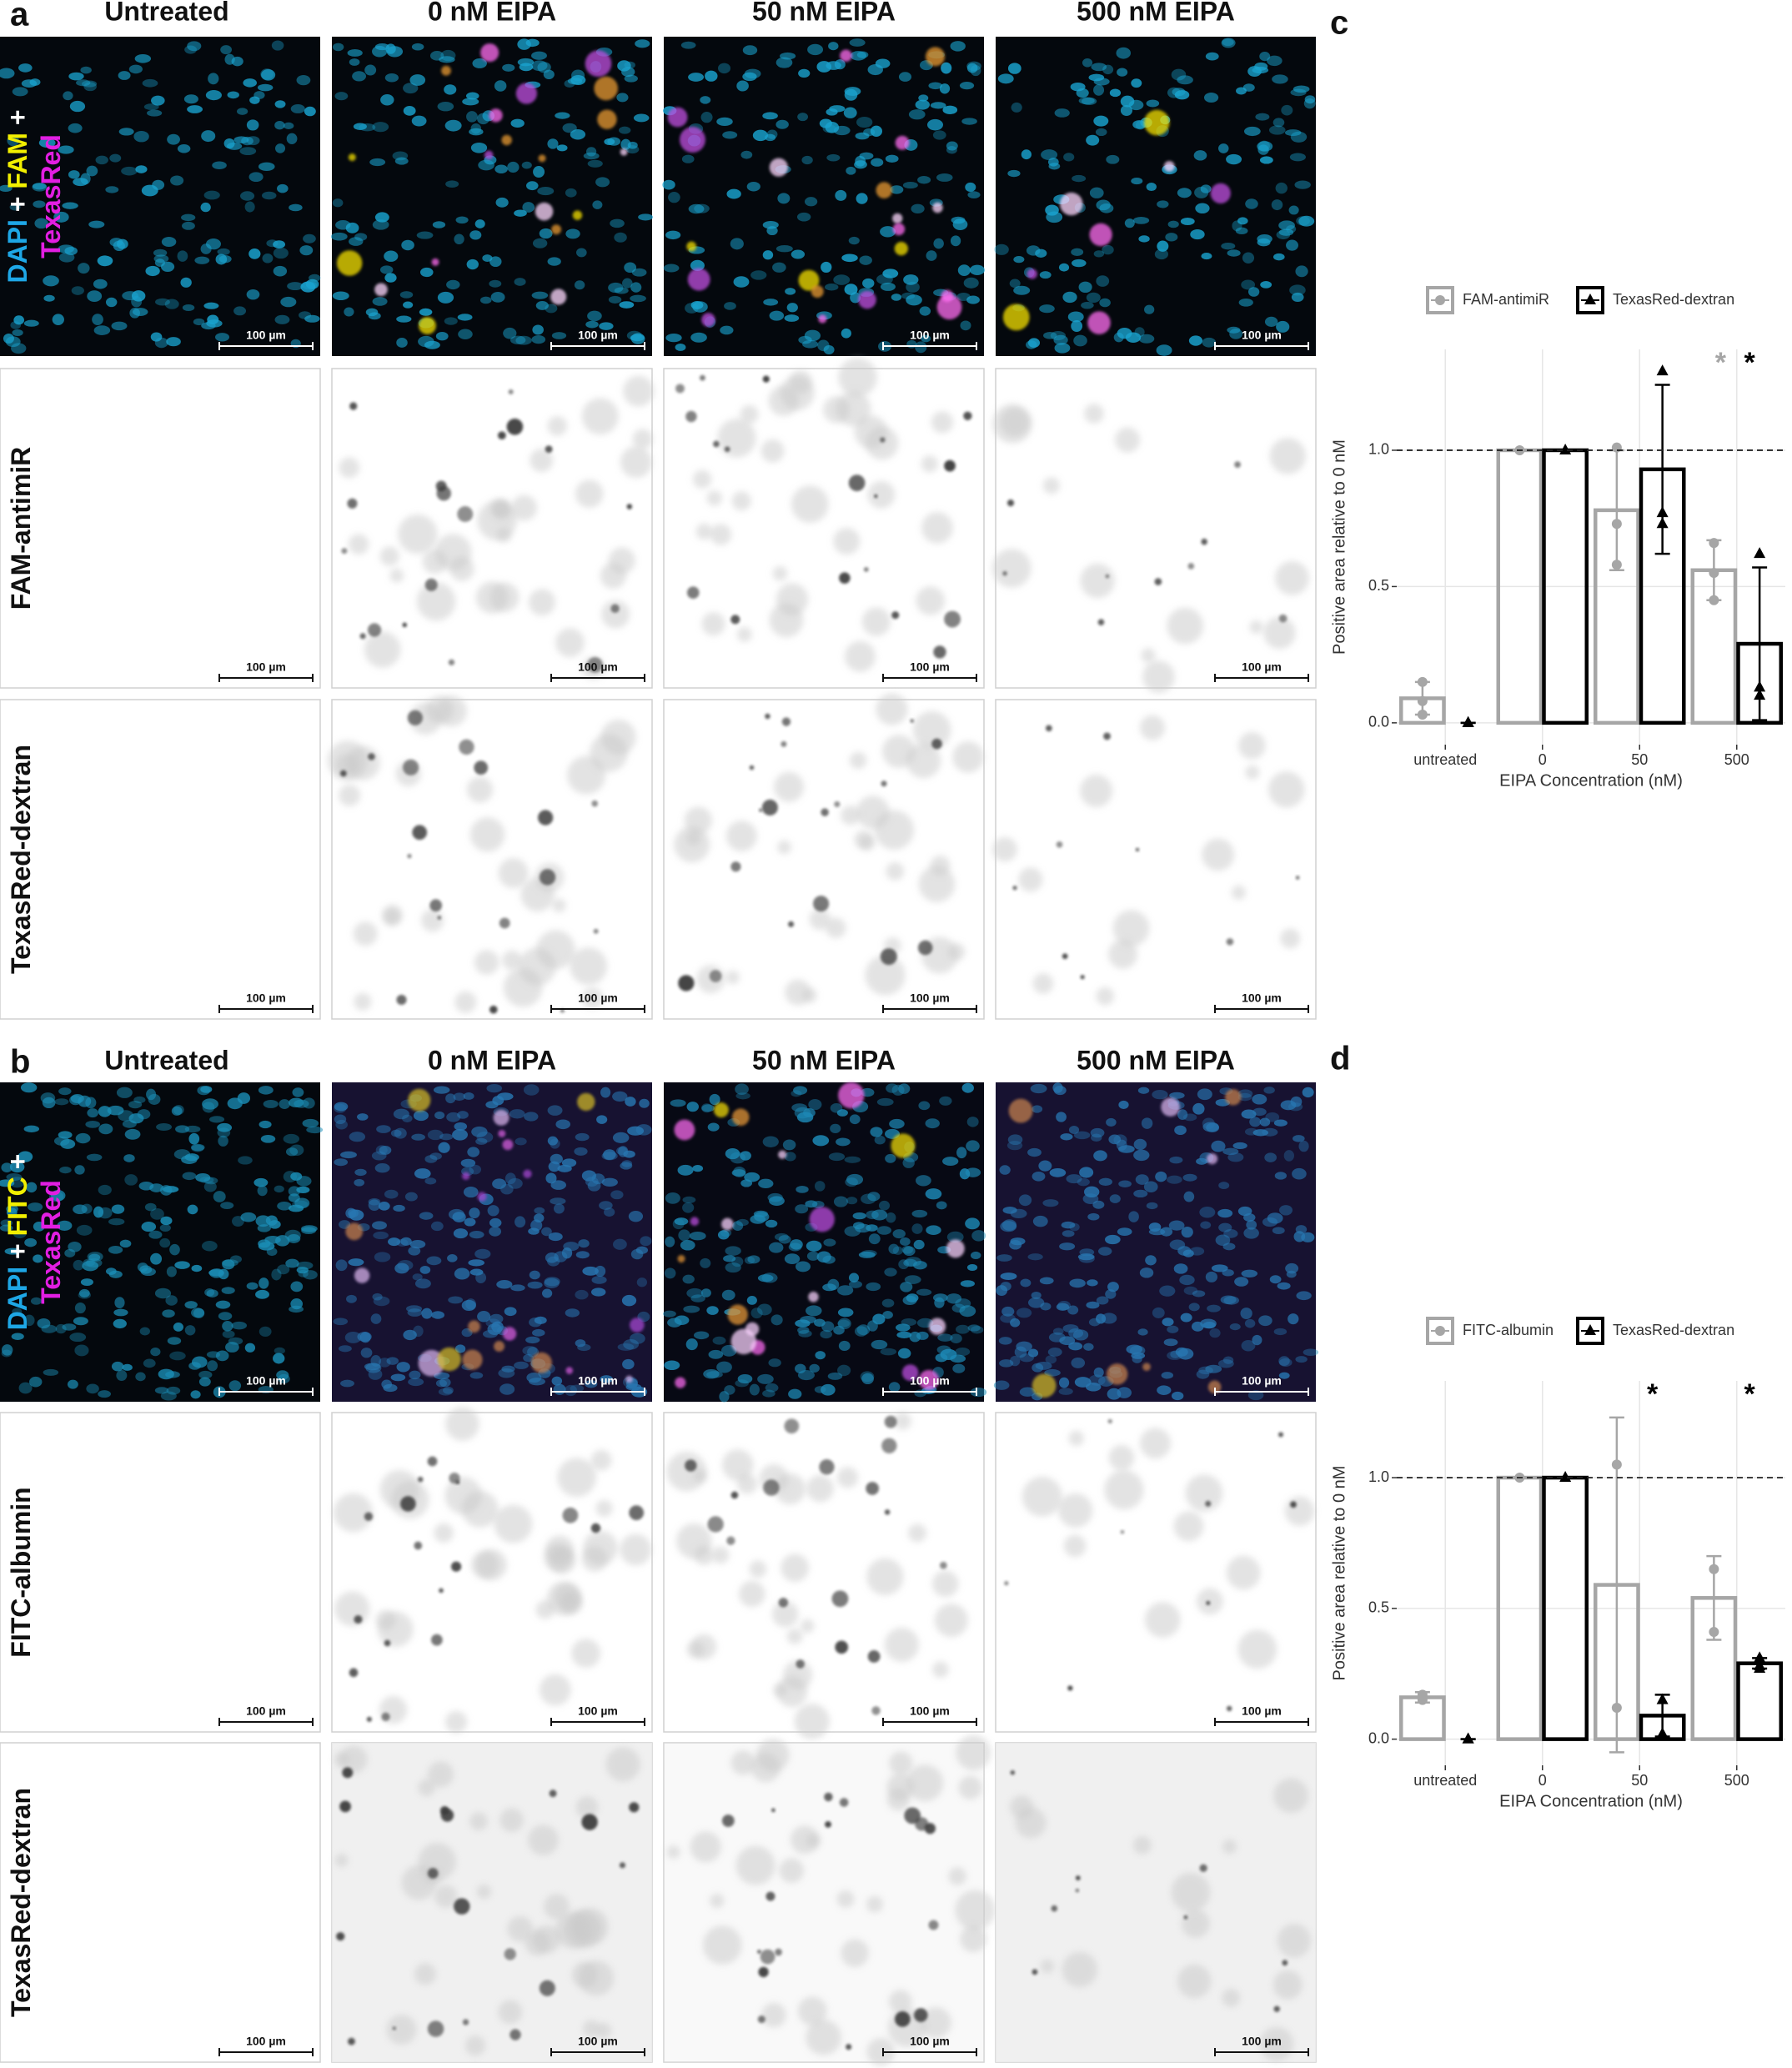  Describe the element at coordinates (1616, 1708) in the screenshot. I see `data-point` at that location.